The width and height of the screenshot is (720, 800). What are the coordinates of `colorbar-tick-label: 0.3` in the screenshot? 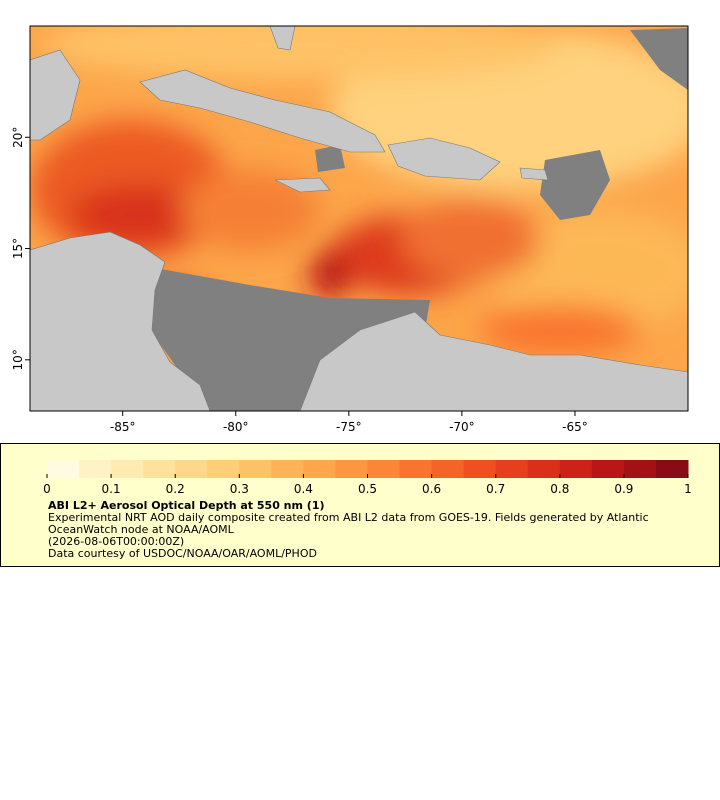 It's located at (239, 489).